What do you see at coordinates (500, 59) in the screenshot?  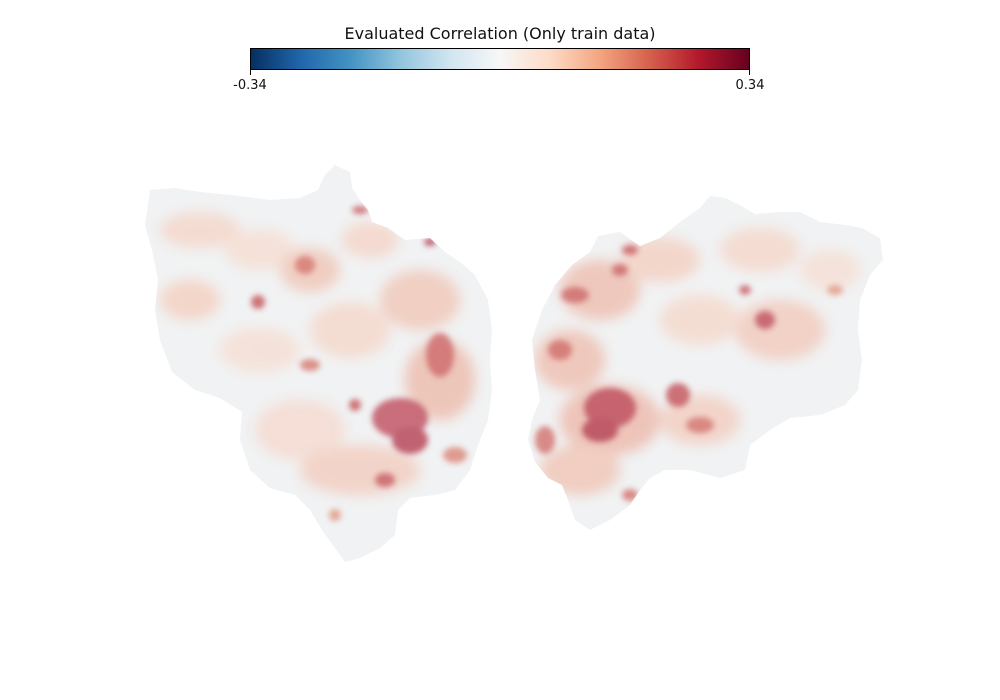 I see `colorbar` at bounding box center [500, 59].